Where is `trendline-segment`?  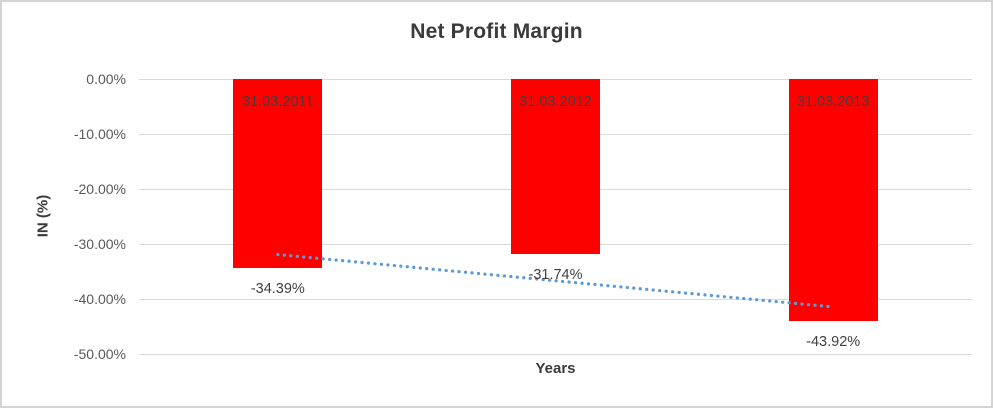
trendline-segment is located at coordinates (555, 280).